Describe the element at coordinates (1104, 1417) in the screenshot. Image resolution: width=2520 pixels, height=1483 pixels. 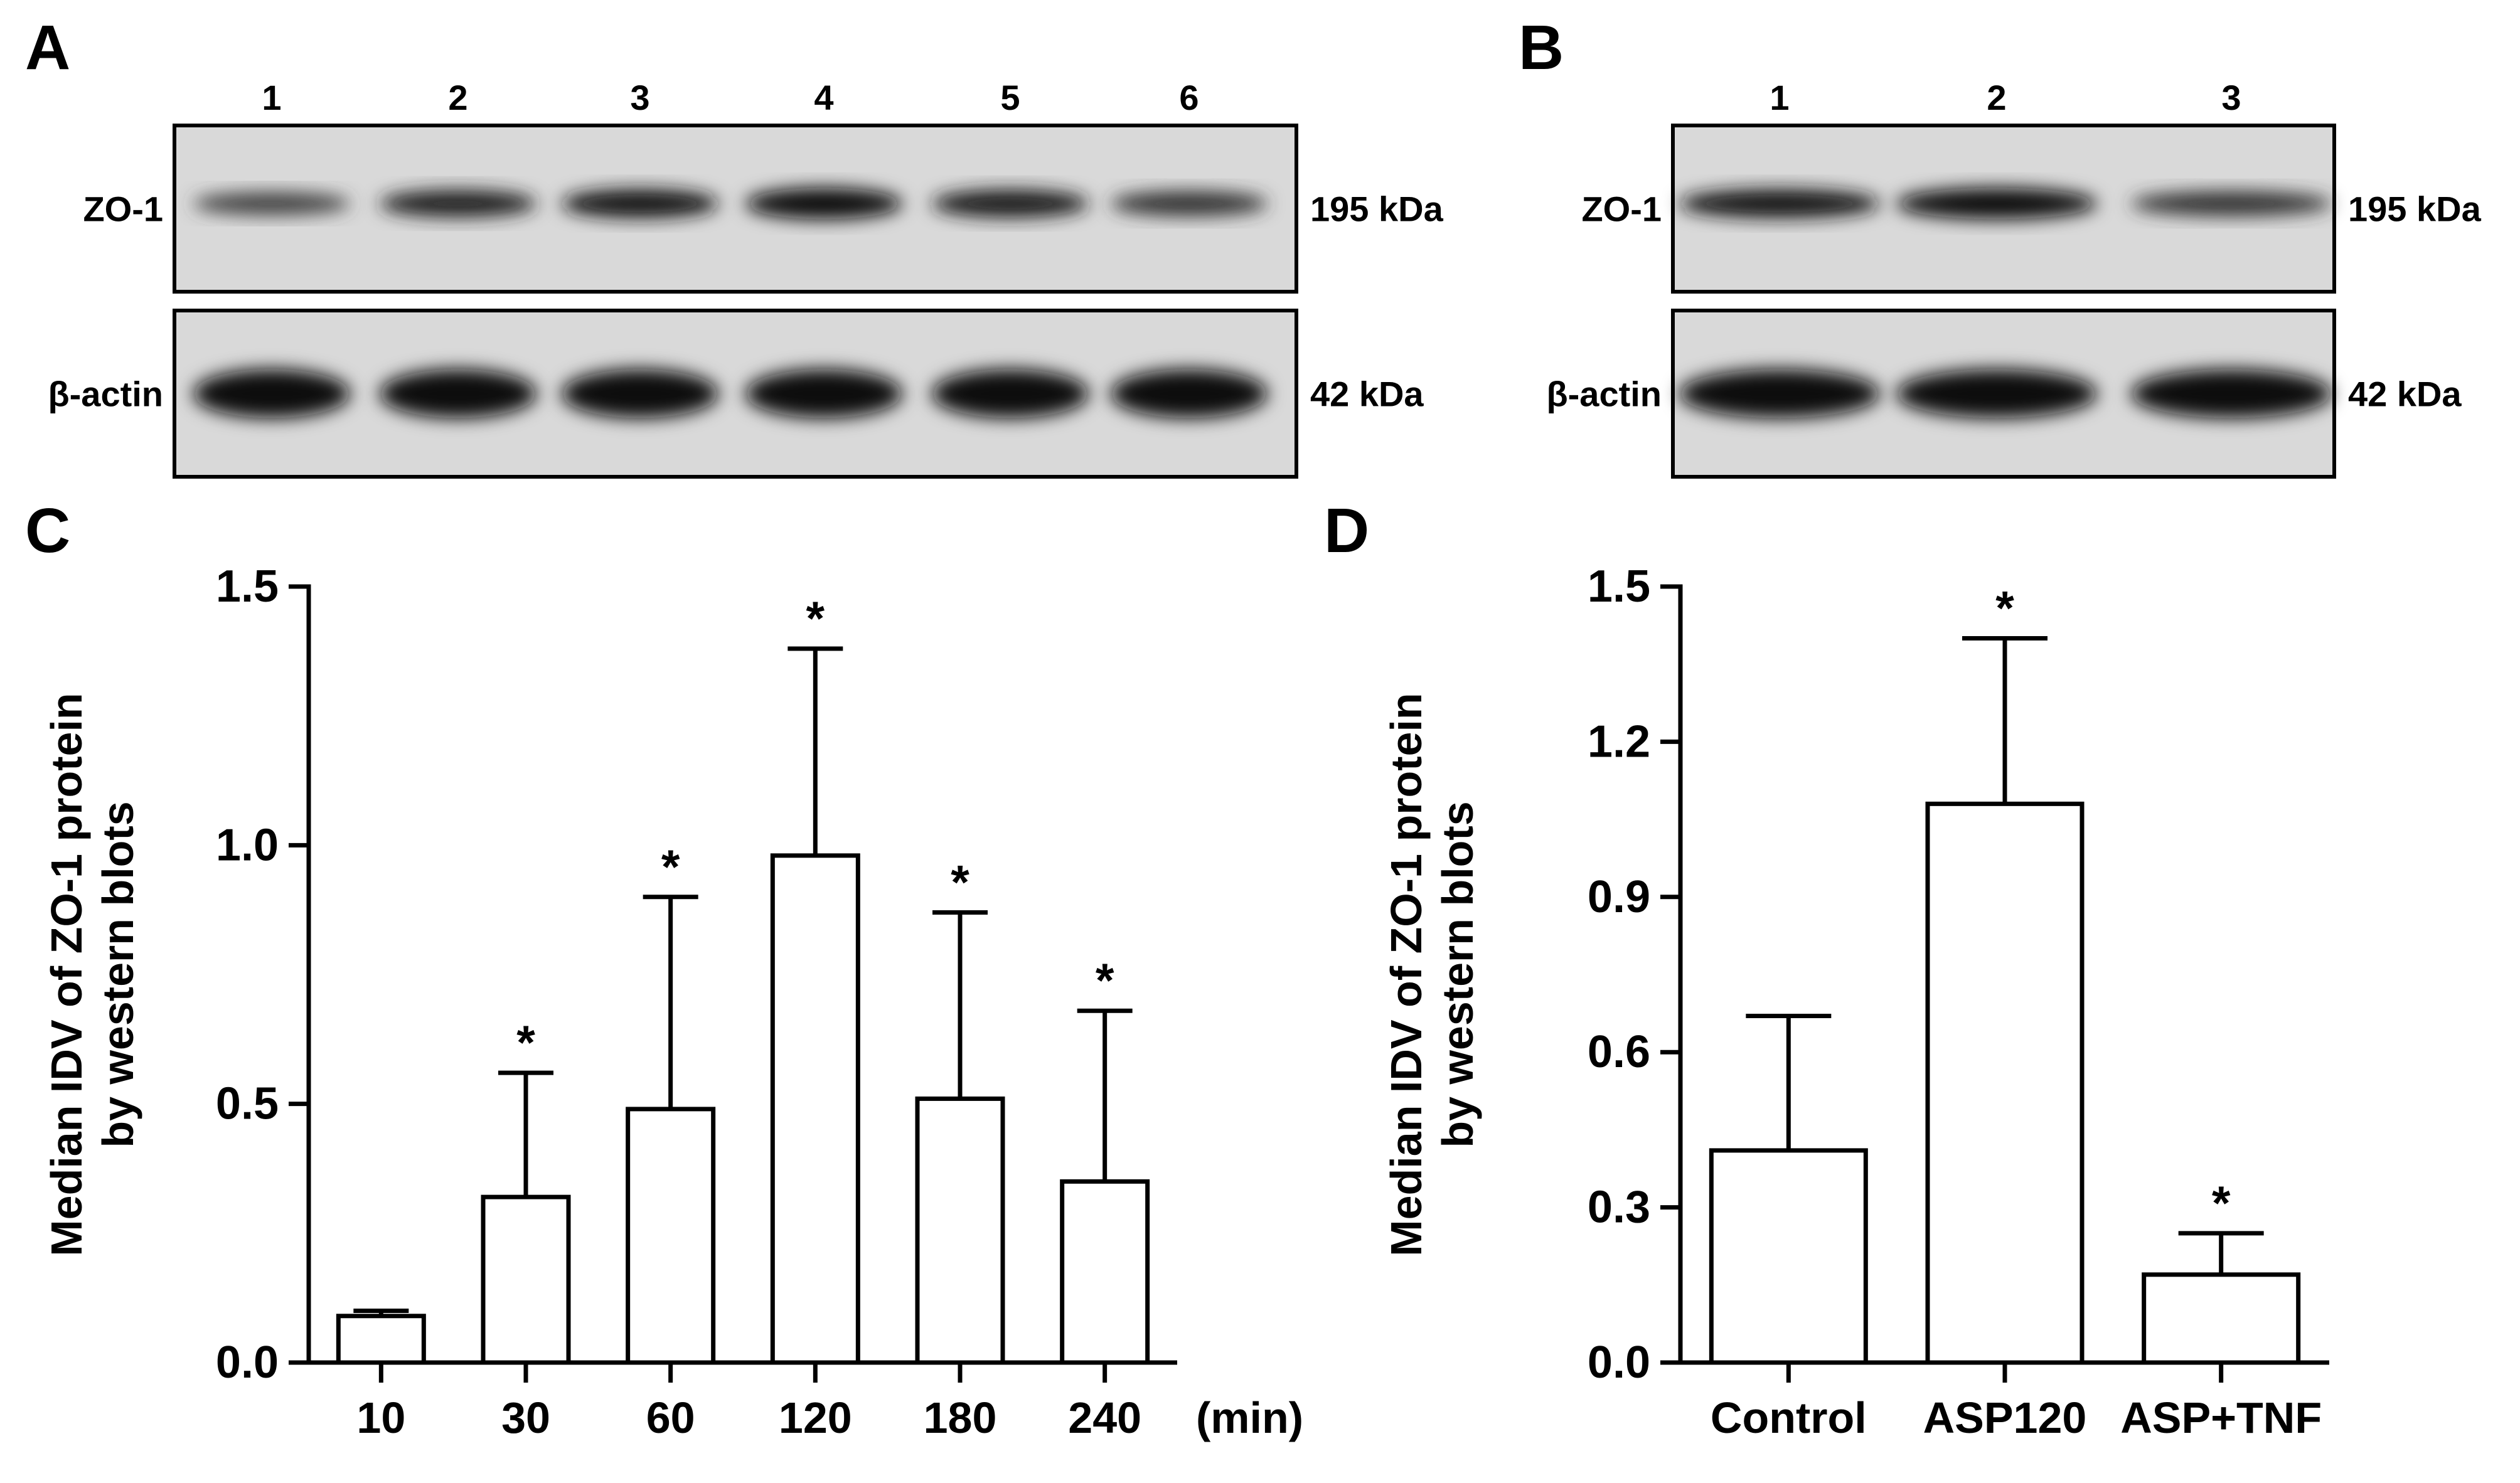
I see `x-tick-label: 240` at that location.